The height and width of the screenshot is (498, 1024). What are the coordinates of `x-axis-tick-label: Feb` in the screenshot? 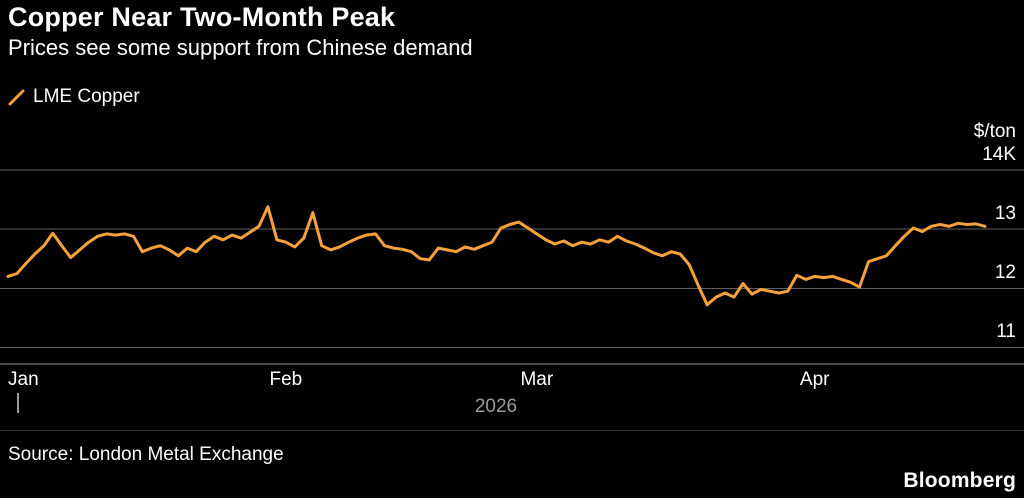 It's located at (286, 379).